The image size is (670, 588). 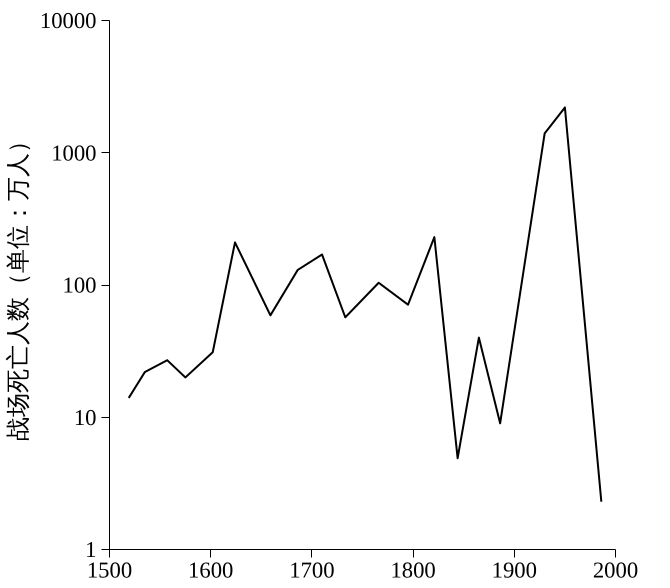 What do you see at coordinates (211, 570) in the screenshot?
I see `x-tick-label: 1600` at bounding box center [211, 570].